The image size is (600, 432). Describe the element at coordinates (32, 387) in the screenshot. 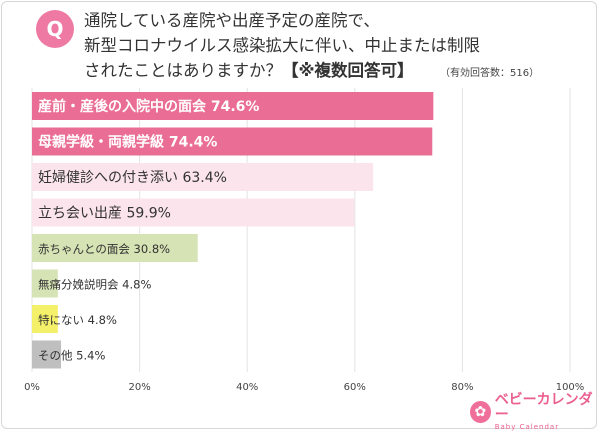

I see `x-tick-label: 0%` at that location.